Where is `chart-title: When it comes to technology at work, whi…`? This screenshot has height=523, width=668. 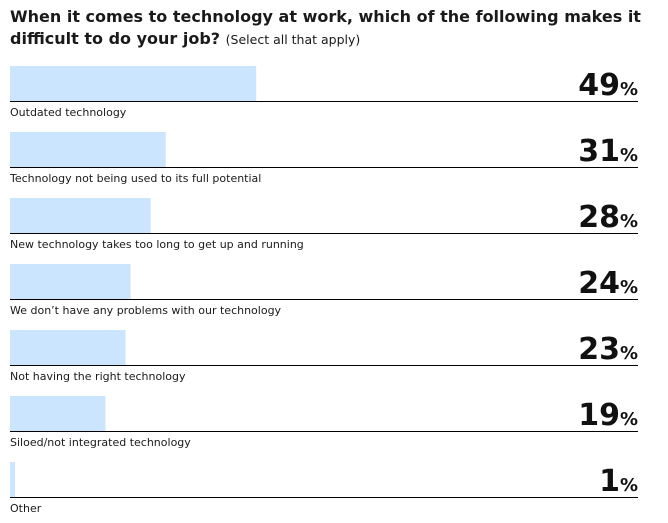 chart-title: When it comes to technology at work, whi… is located at coordinates (335, 28).